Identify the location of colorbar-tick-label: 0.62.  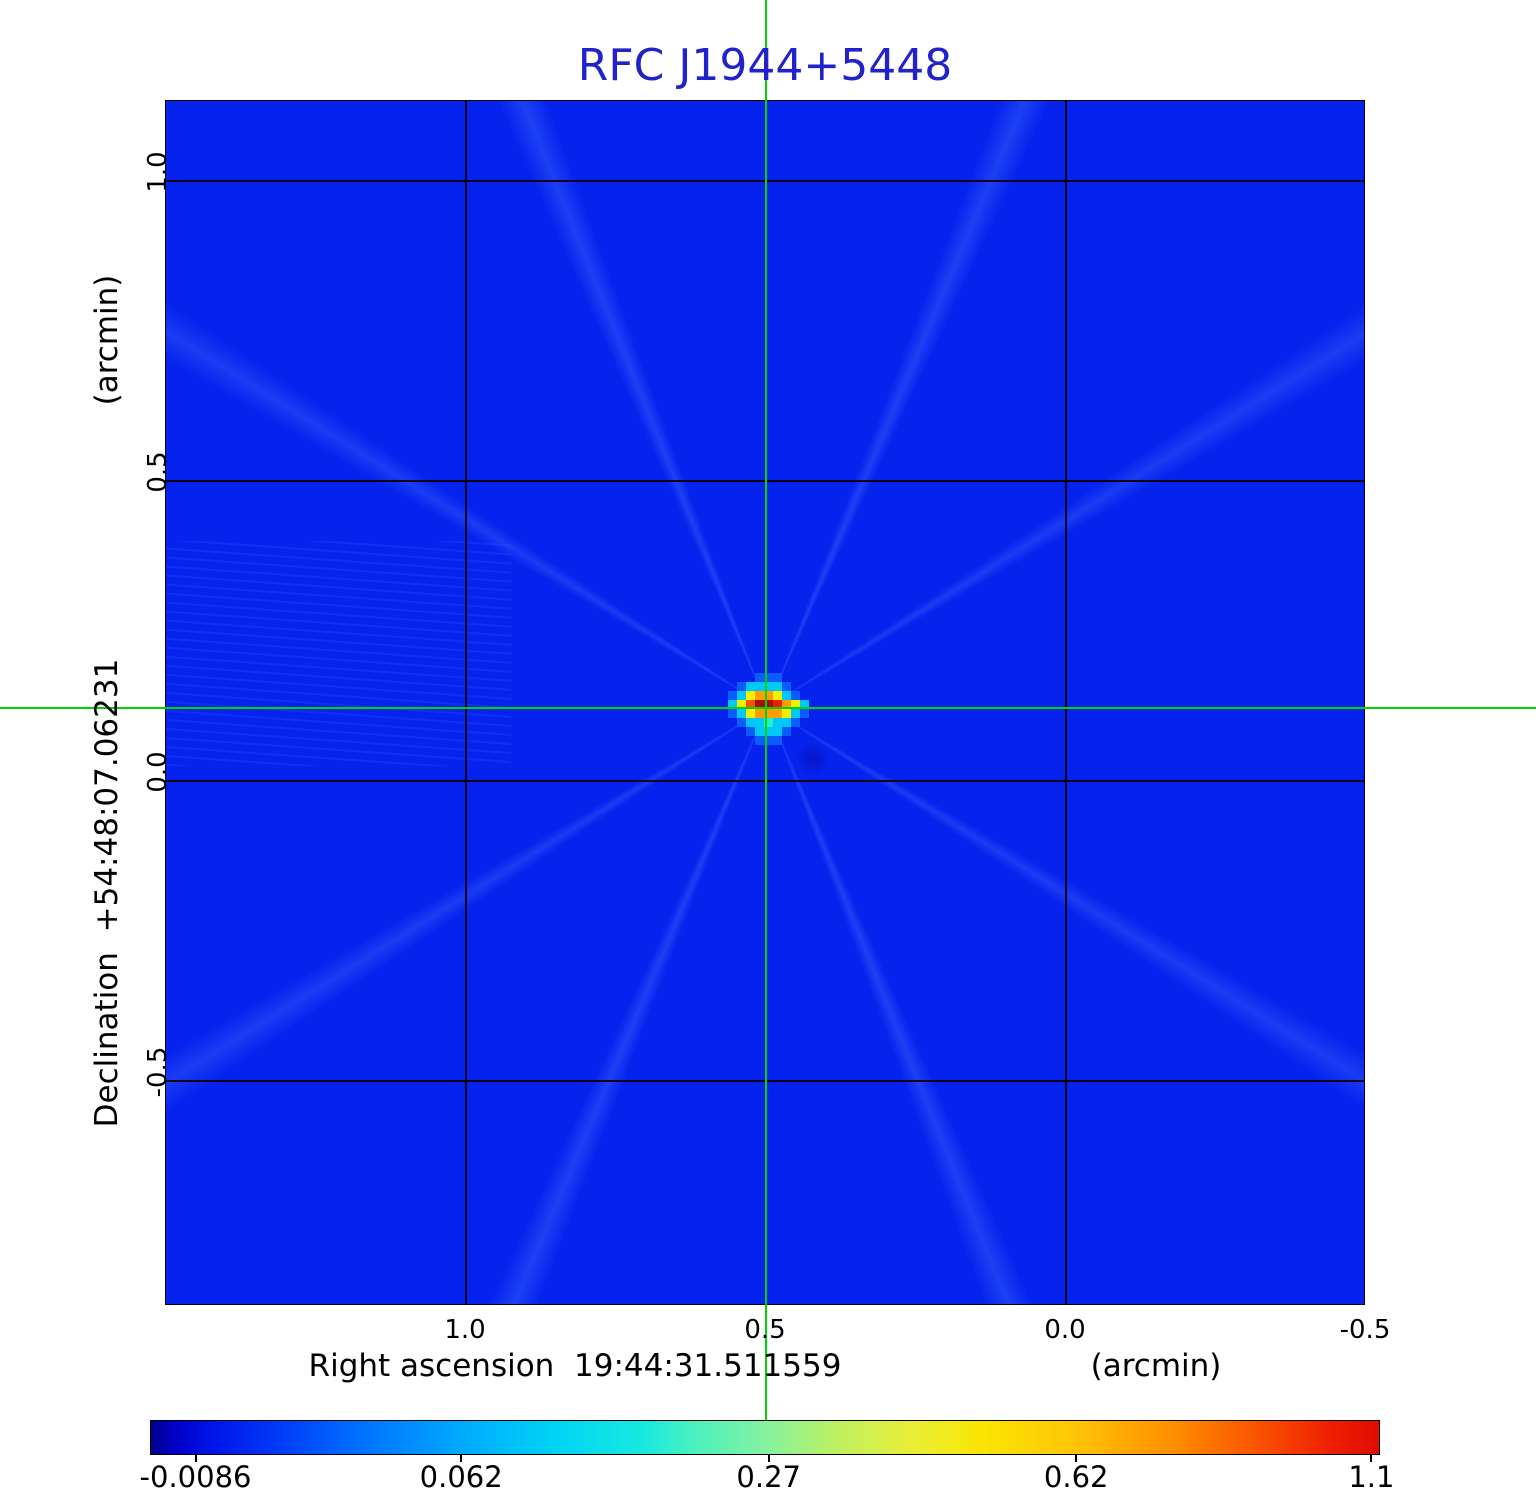
(1076, 1477).